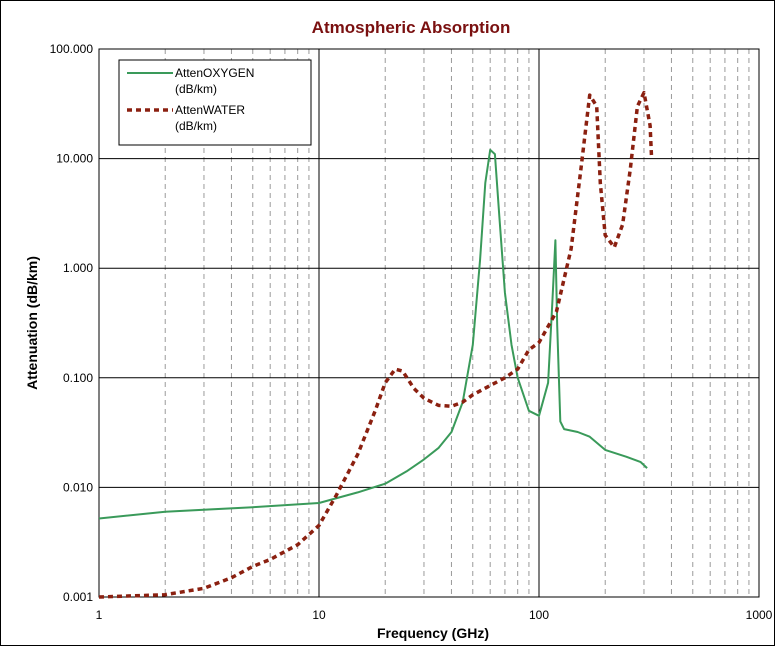 The image size is (775, 646). Describe the element at coordinates (72, 49) in the screenshot. I see `y-tick-label: 100.000` at that location.